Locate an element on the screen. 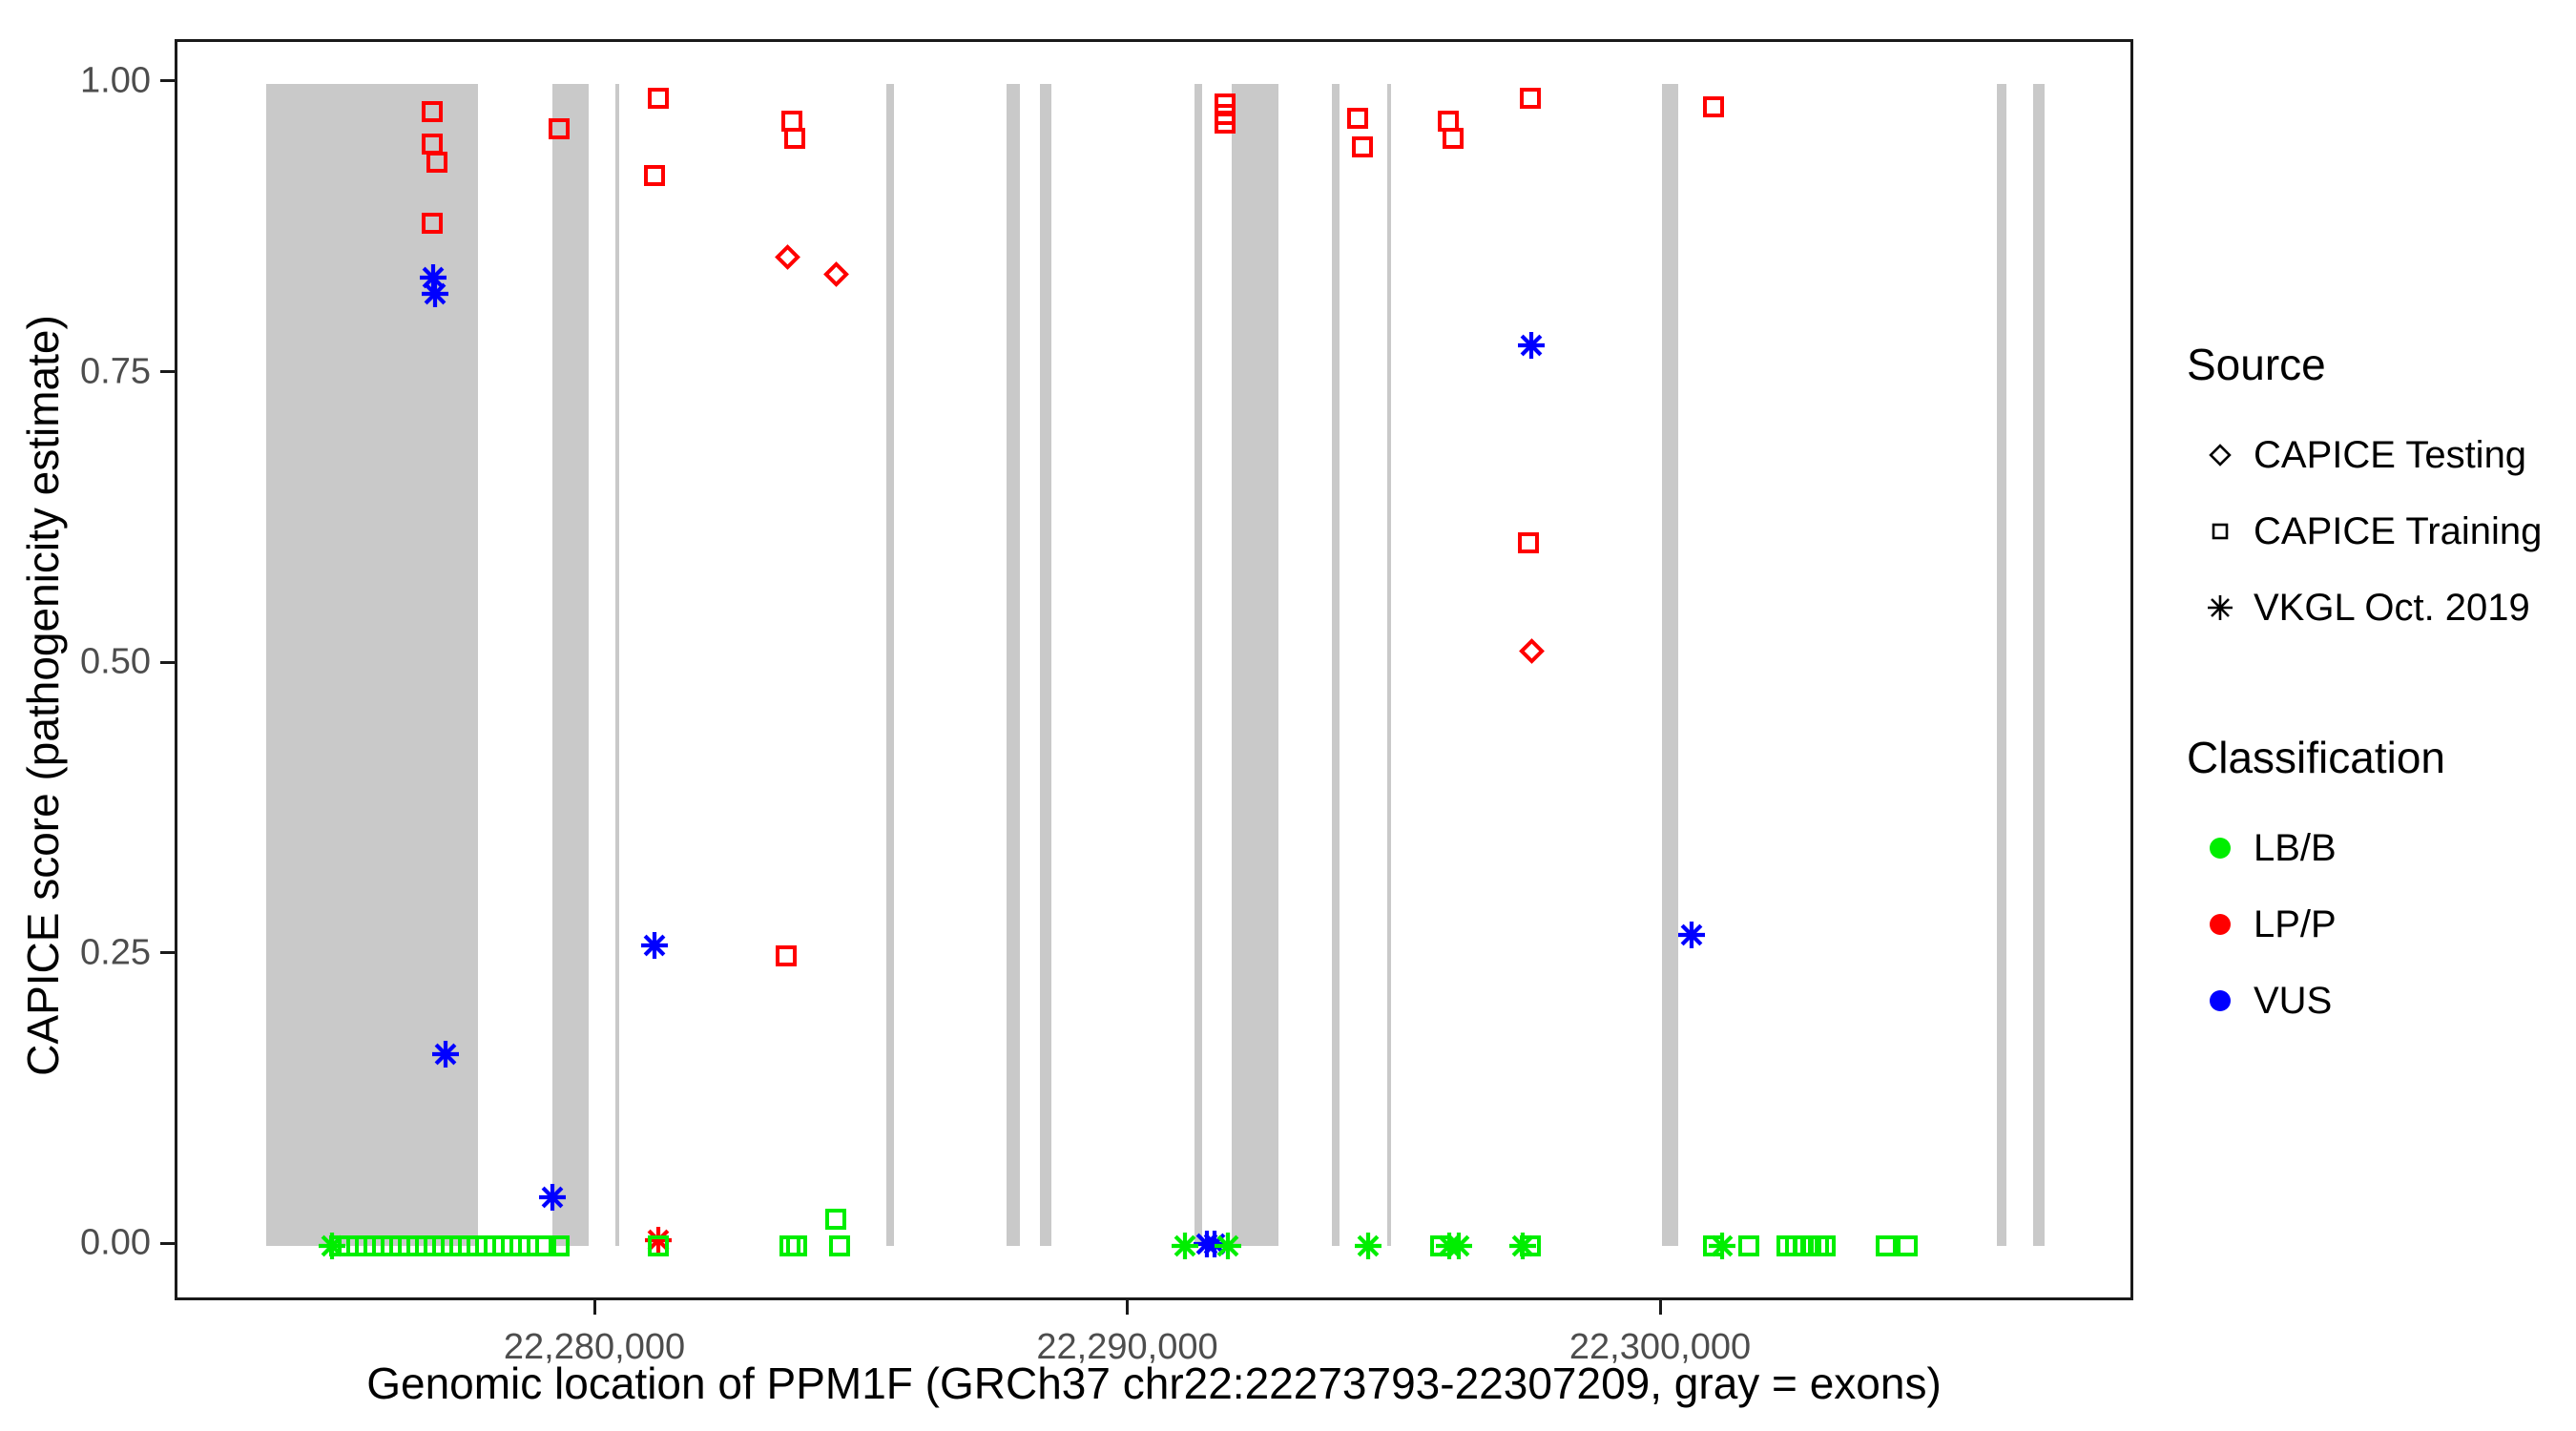  legend-item-capice-testing: CAPICE Testing is located at coordinates (2377, 455).